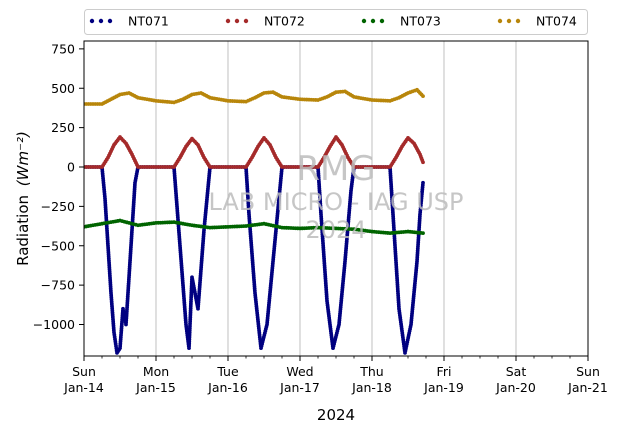 This screenshot has width=620, height=433. I want to click on x-tick-date: Jan-14, so click(83, 387).